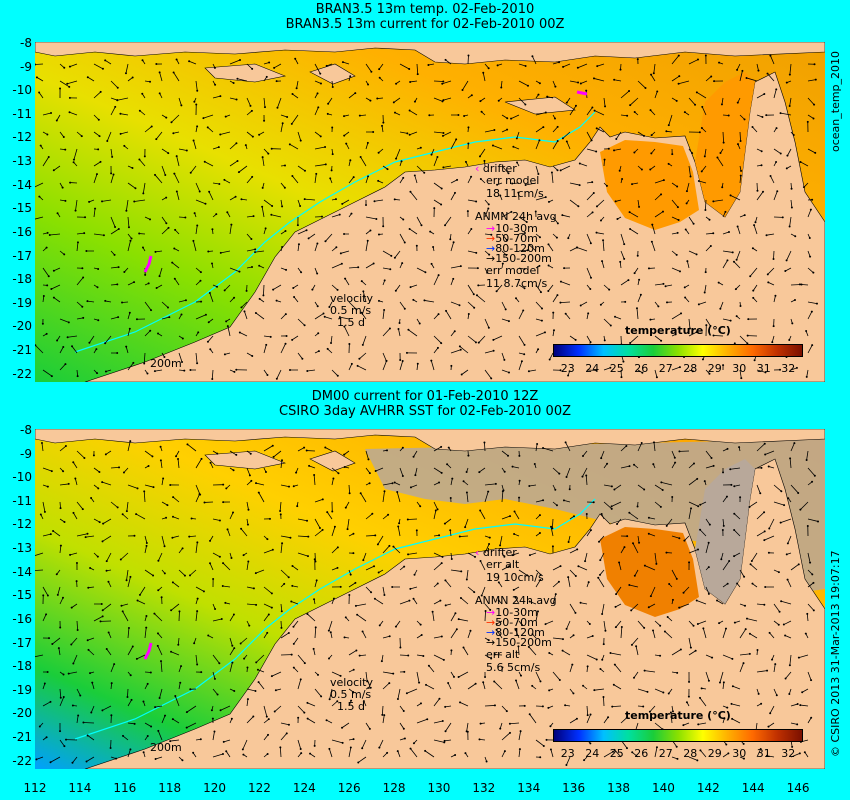  I want to click on colorbar-tick-label: 32, so click(788, 368).